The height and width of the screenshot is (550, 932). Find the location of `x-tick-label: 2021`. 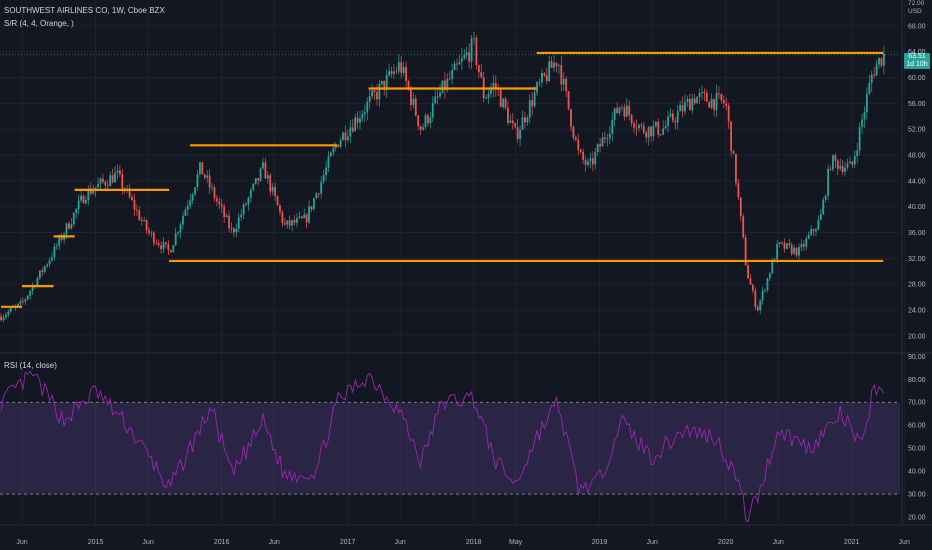

x-tick-label: 2021 is located at coordinates (852, 542).